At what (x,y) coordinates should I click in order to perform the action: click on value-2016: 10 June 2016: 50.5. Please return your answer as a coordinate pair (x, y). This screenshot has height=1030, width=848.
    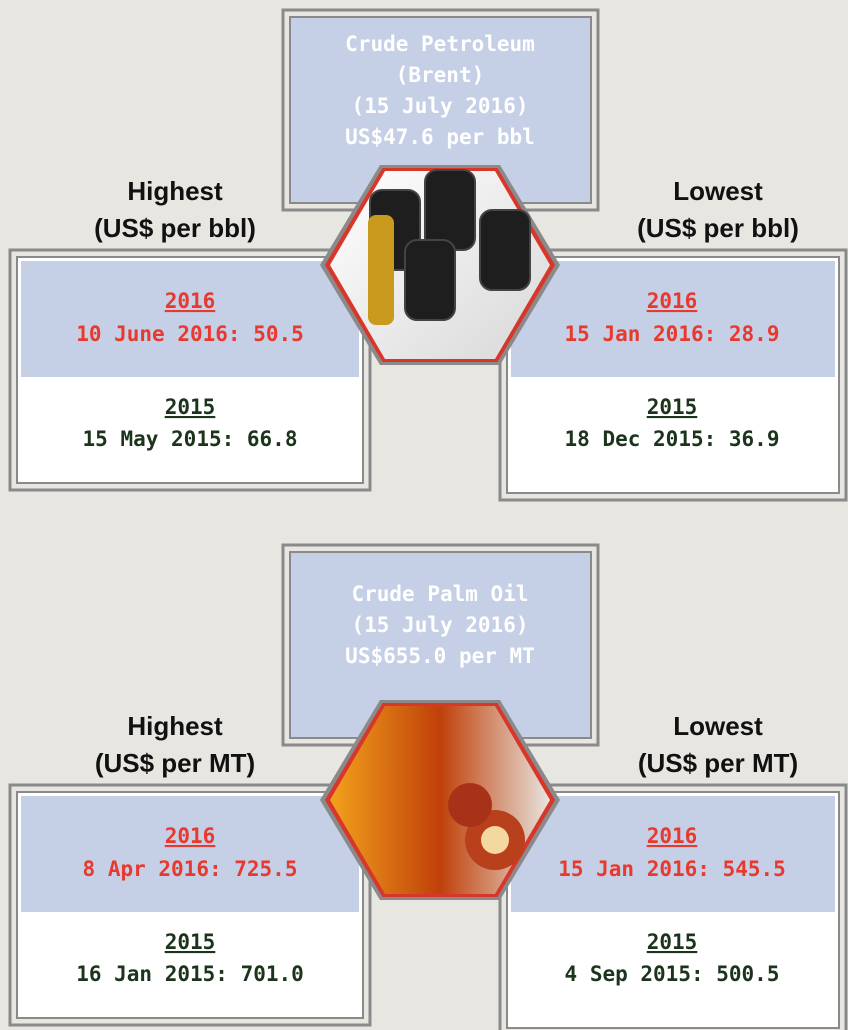
    Looking at the image, I should click on (190, 334).